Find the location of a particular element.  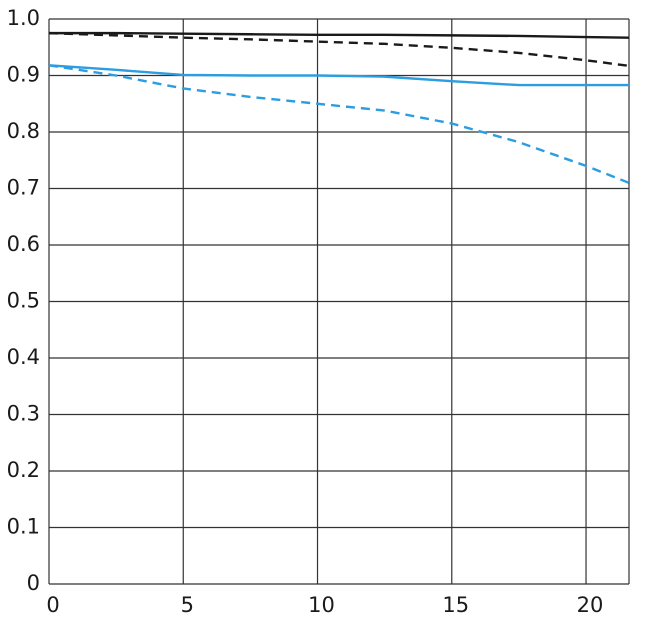

y-tick-label: 0.9 is located at coordinates (23, 75).